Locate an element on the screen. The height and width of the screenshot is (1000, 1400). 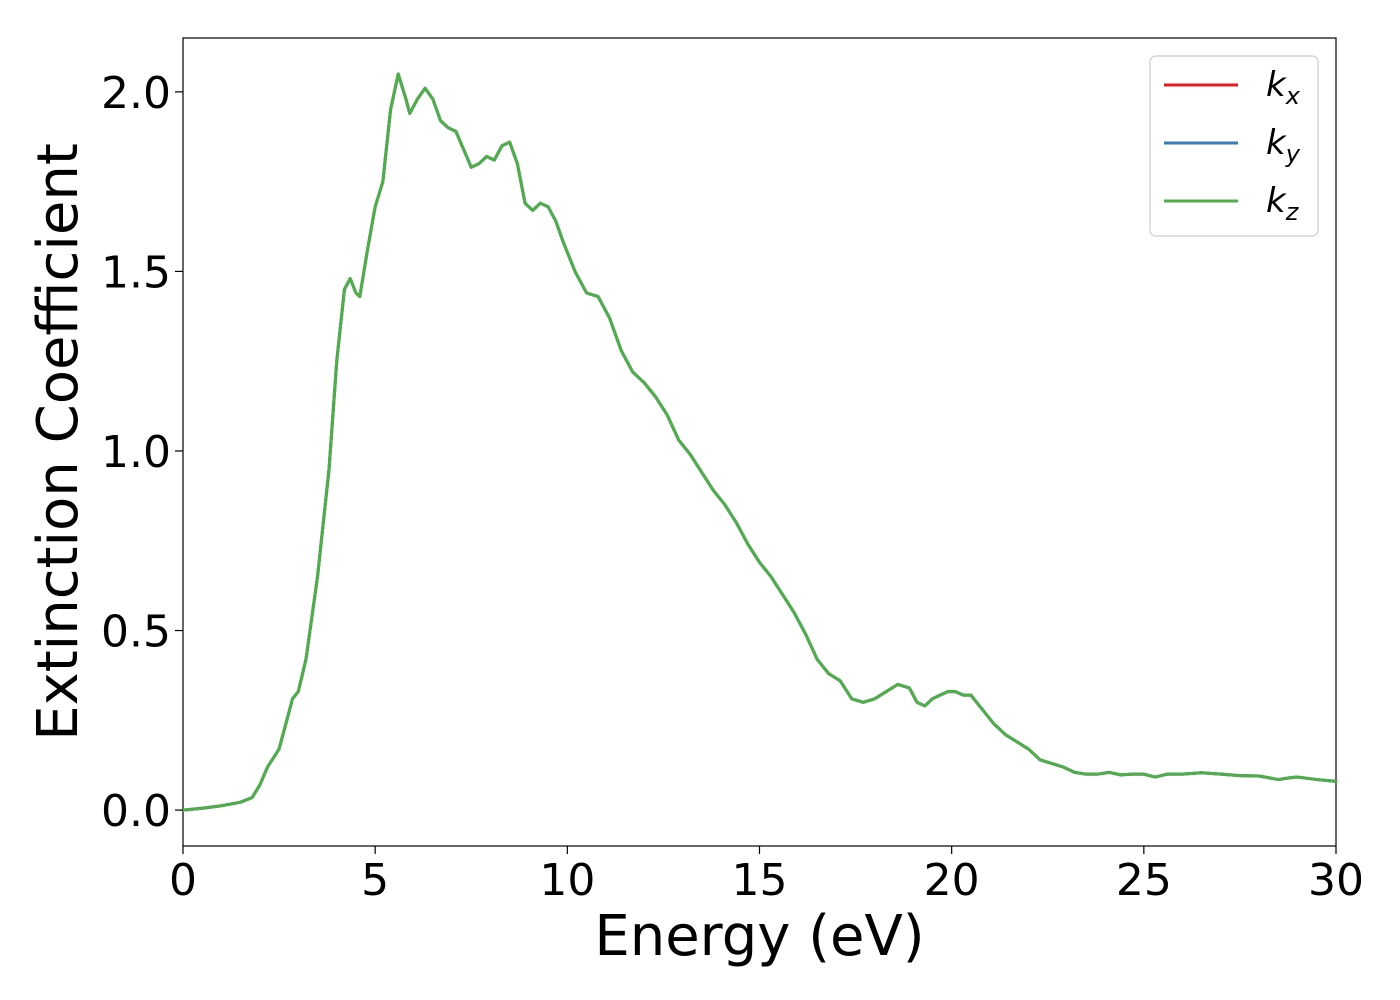
legend-box is located at coordinates (1234, 146).